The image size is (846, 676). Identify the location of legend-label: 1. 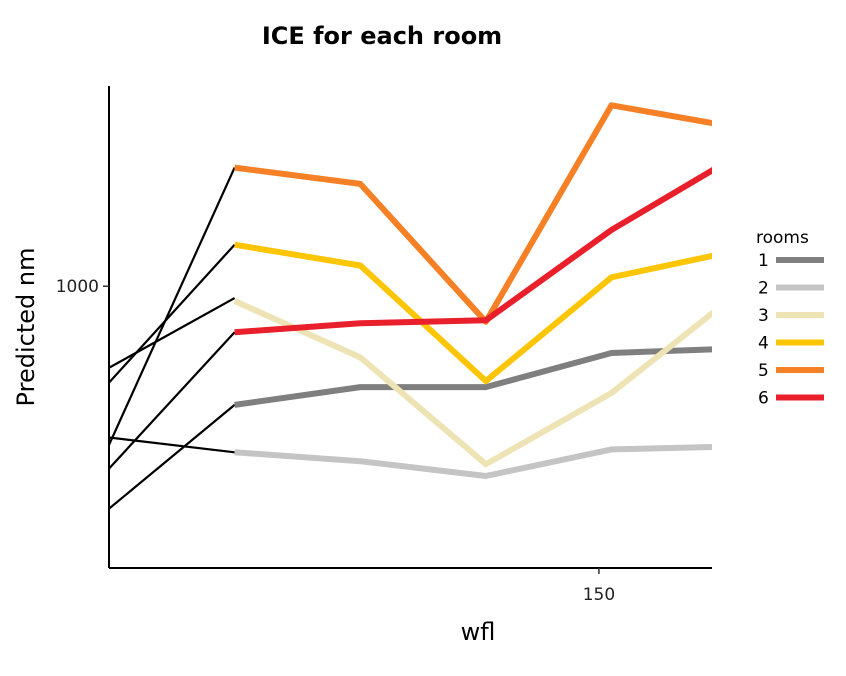
(763, 261).